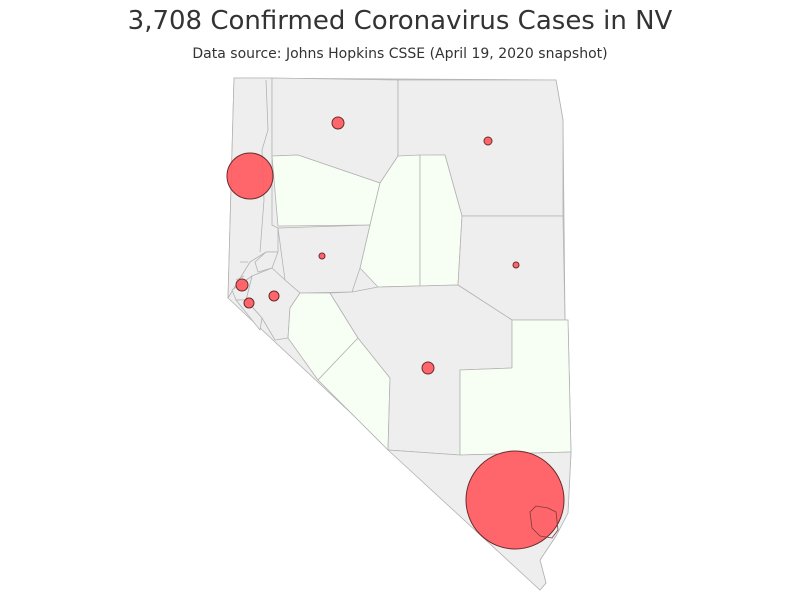 The image size is (800, 600). Describe the element at coordinates (515, 500) in the screenshot. I see `bubble-clark` at that location.